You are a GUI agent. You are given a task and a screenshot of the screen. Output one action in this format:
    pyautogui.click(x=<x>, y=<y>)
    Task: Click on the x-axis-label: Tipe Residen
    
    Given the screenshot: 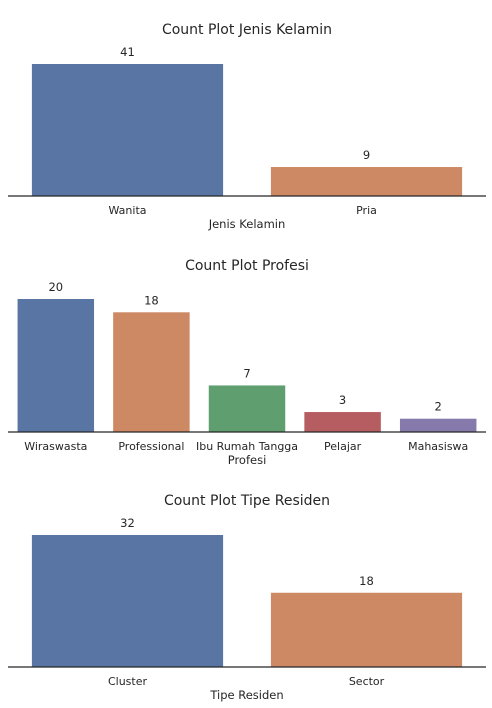 What is the action you would take?
    pyautogui.click(x=246, y=695)
    